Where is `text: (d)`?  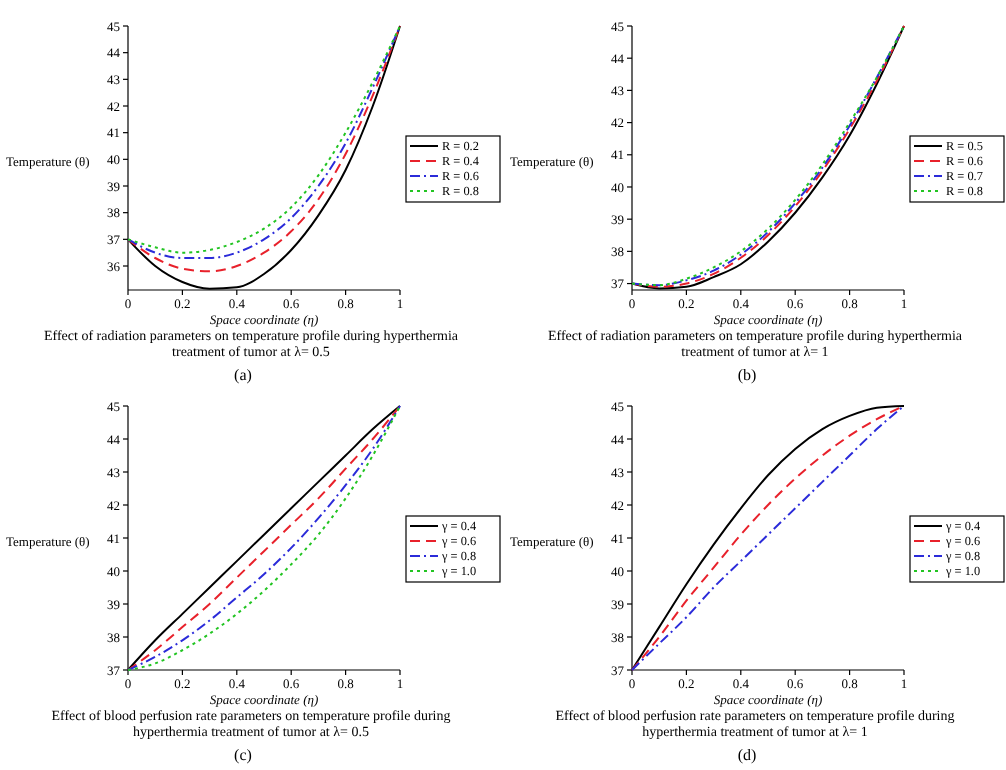 text: (d) is located at coordinates (747, 755).